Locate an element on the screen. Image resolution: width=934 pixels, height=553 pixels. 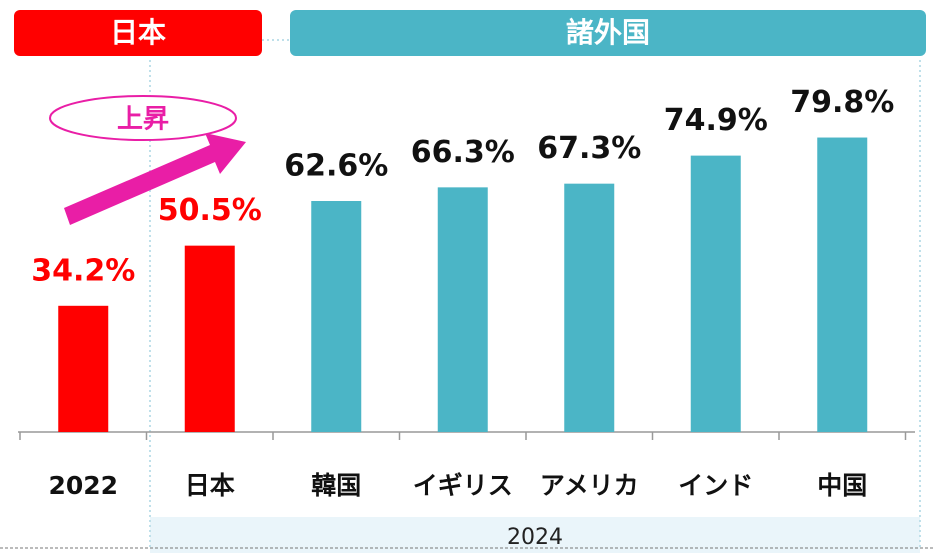
group-label: 2024 is located at coordinates (535, 537).